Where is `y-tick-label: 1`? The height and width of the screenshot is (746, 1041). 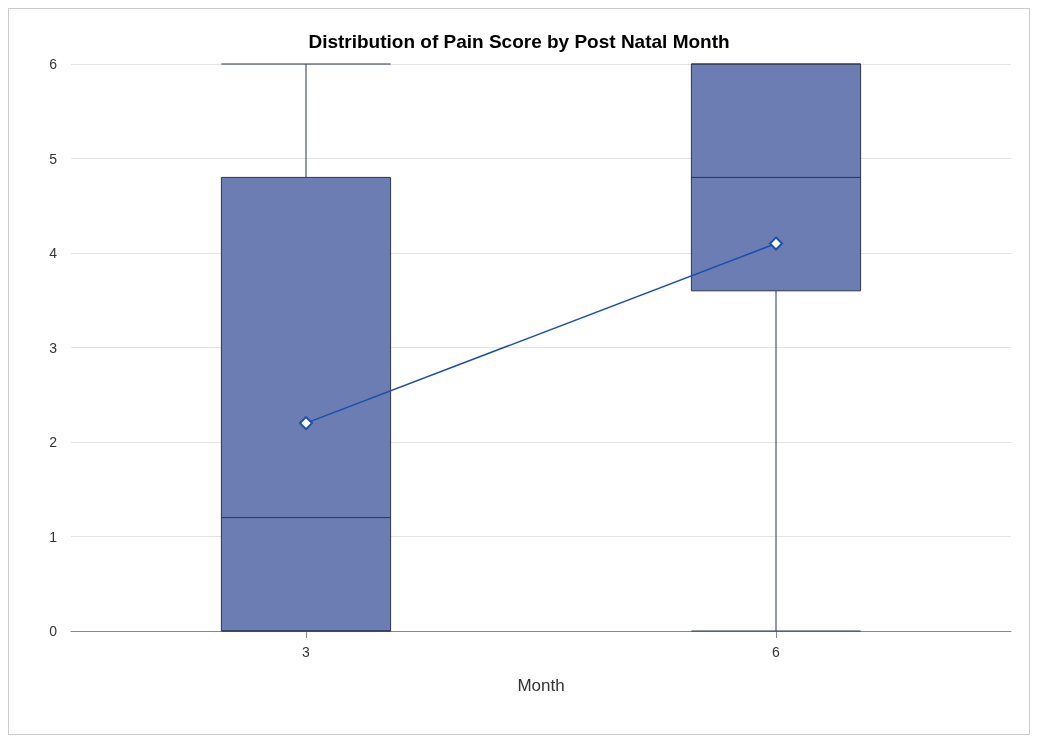
y-tick-label: 1 is located at coordinates (53, 536).